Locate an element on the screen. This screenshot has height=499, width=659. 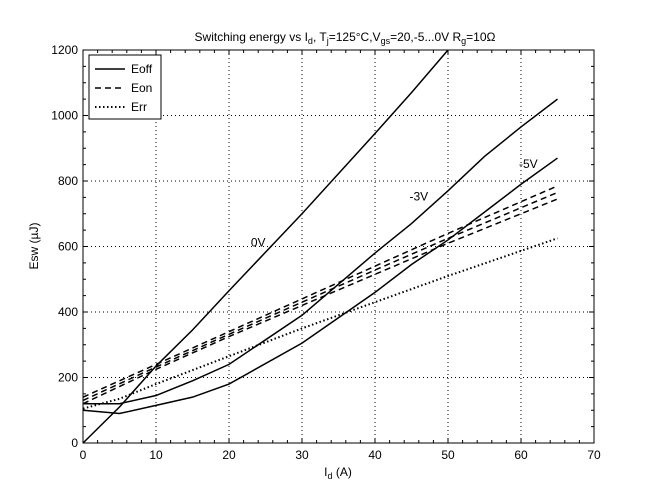
legend-label: Eon is located at coordinates (141, 88).